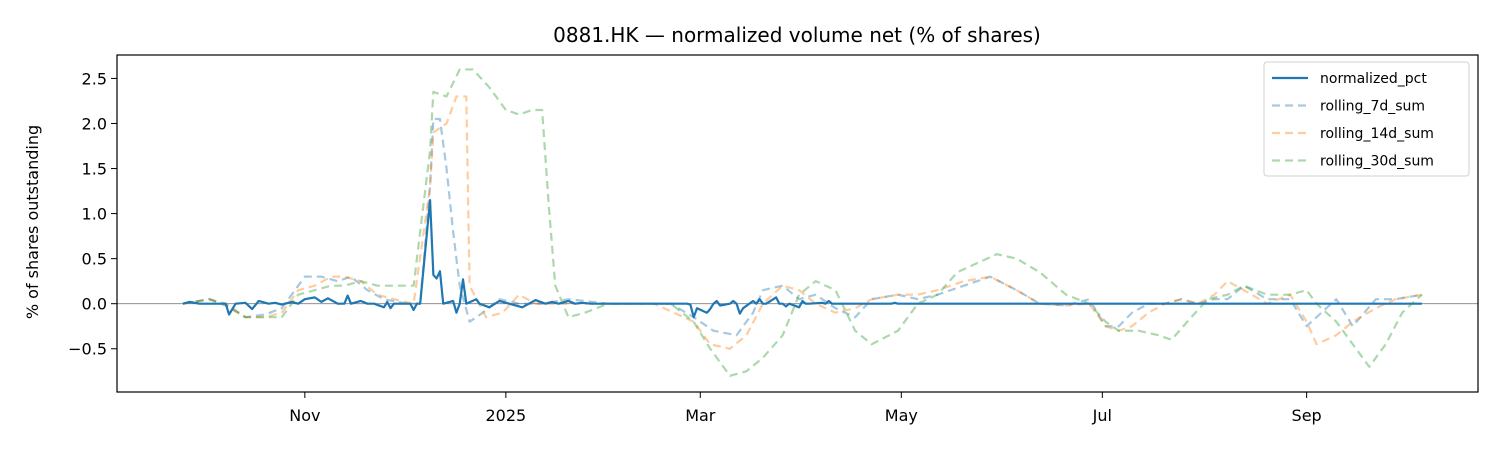 The image size is (1500, 450). I want to click on y-tick-label: 2.0, so click(94, 123).